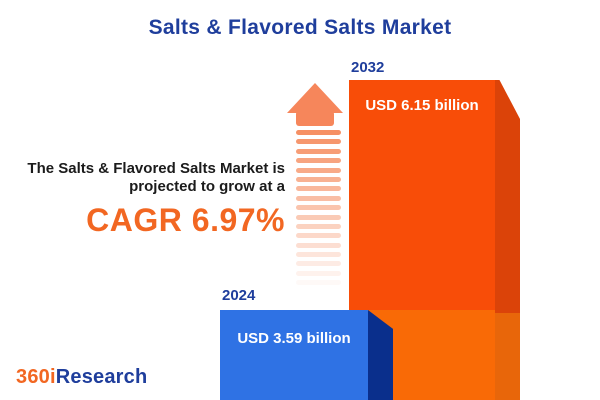 Image resolution: width=600 pixels, height=400 pixels. What do you see at coordinates (507, 240) in the screenshot?
I see `bar-2032-3d-side` at bounding box center [507, 240].